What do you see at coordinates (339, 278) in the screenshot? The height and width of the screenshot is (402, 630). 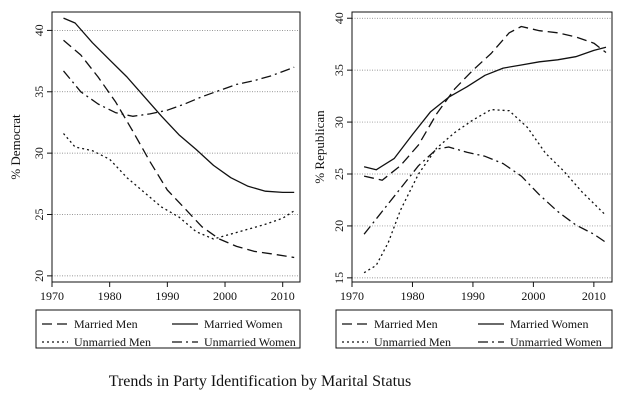 I see `y-tick-label: 15` at bounding box center [339, 278].